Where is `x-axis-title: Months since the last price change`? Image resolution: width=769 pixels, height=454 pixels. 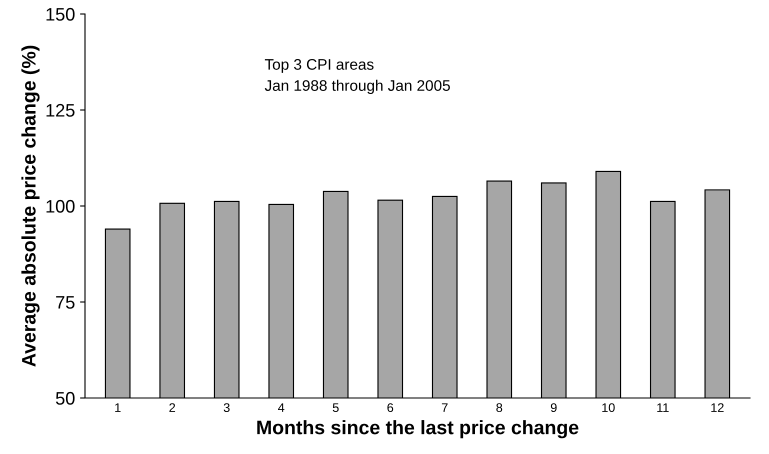
x-axis-title: Months since the last price change is located at coordinates (417, 429).